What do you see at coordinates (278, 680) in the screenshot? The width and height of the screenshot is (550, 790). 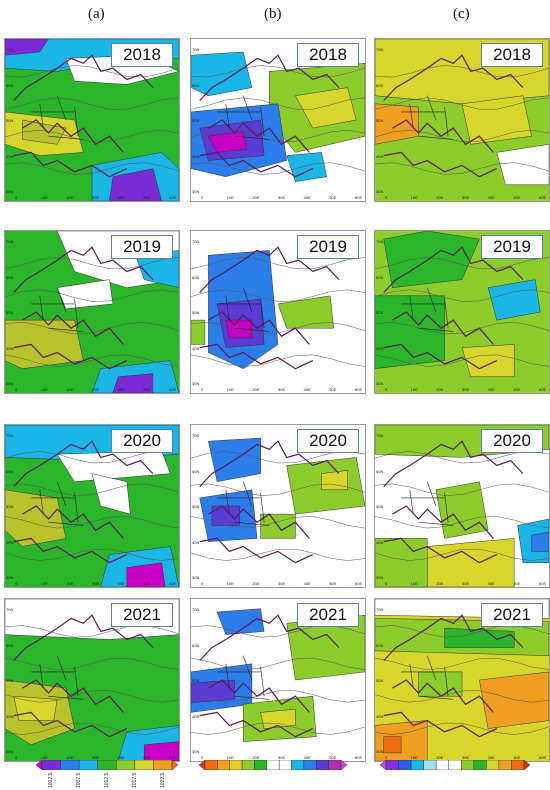 I see `map-panel-b-2021: 70N 60N 50N 40N 30N 0 10E 20E 30E 40E 50E 60E 2021` at bounding box center [278, 680].